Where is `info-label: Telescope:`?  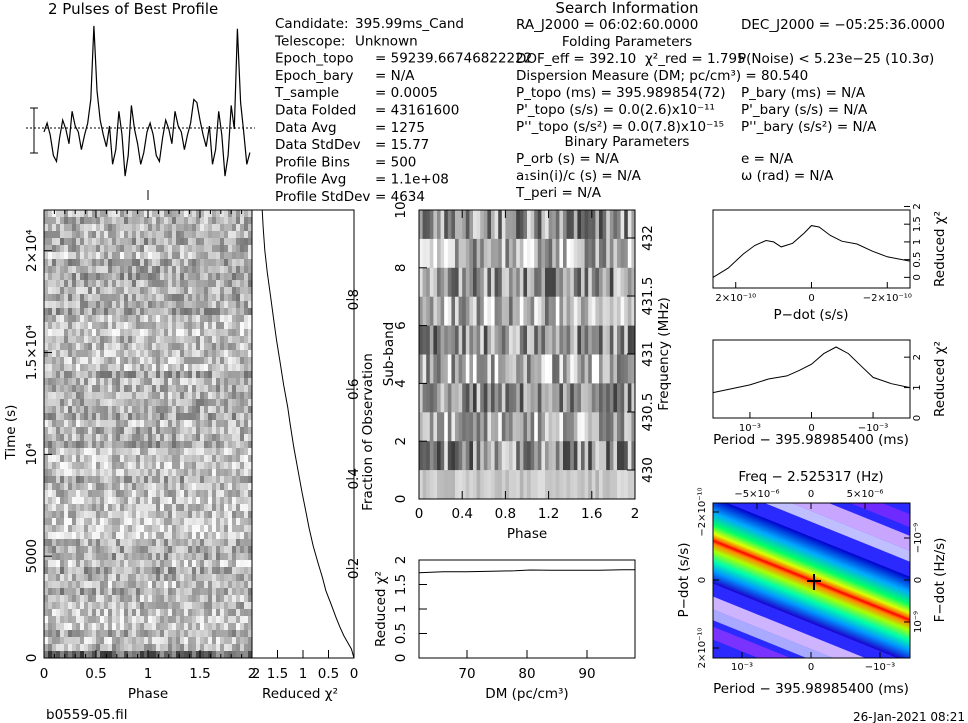 info-label: Telescope: is located at coordinates (309, 41).